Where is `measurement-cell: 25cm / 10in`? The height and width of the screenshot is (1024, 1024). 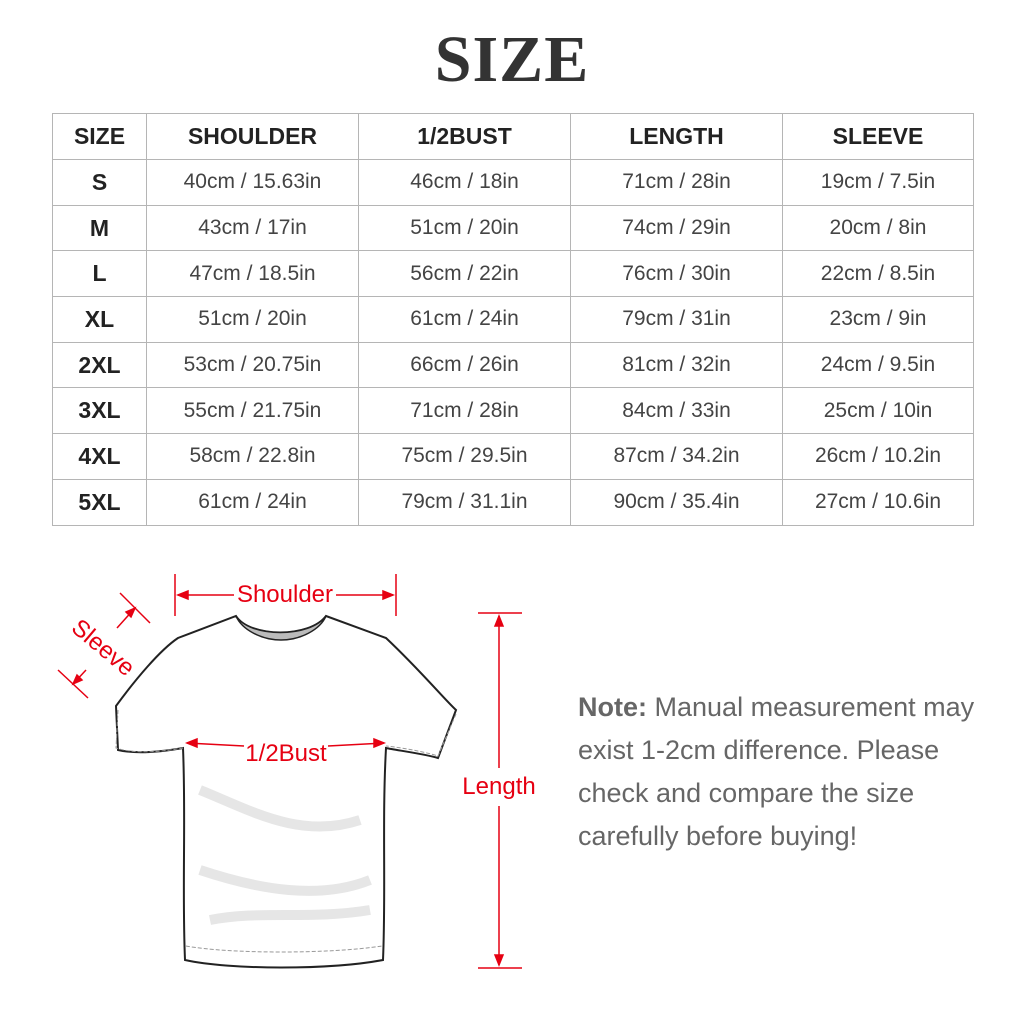
measurement-cell: 25cm / 10in is located at coordinates (878, 411).